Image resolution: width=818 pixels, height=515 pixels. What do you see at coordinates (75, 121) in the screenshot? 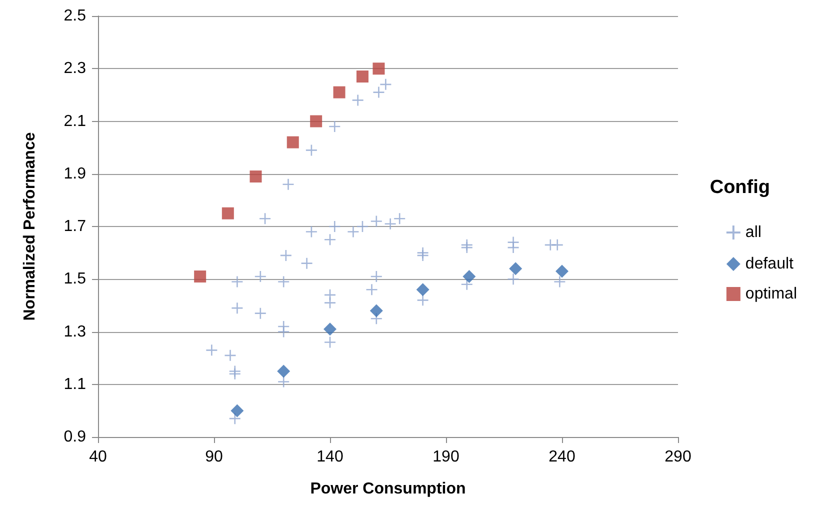
I see `y-tick-label: 2.1` at bounding box center [75, 121].